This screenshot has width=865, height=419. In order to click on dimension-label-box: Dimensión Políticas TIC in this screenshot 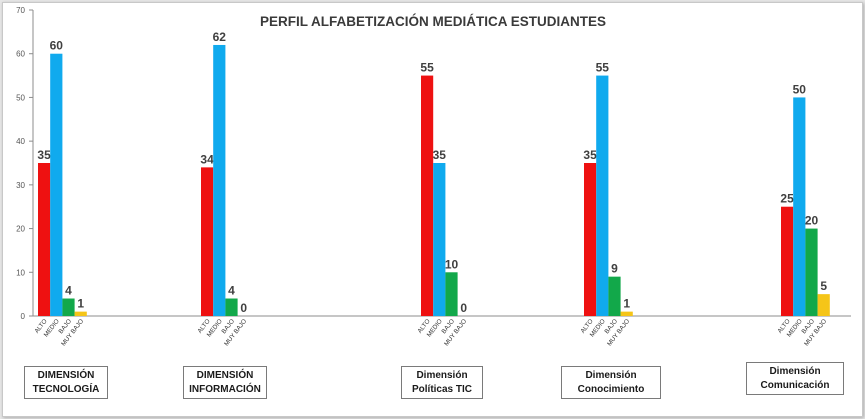, I will do `click(442, 382)`.